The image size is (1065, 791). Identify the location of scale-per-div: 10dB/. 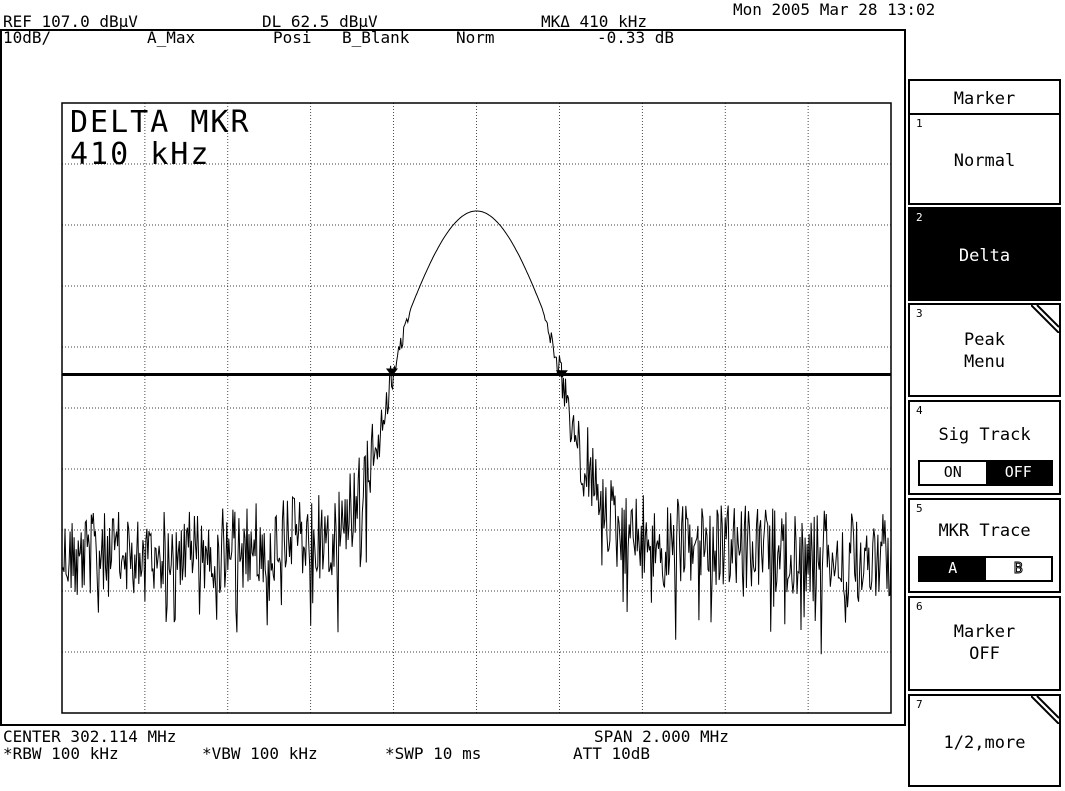
(27, 37).